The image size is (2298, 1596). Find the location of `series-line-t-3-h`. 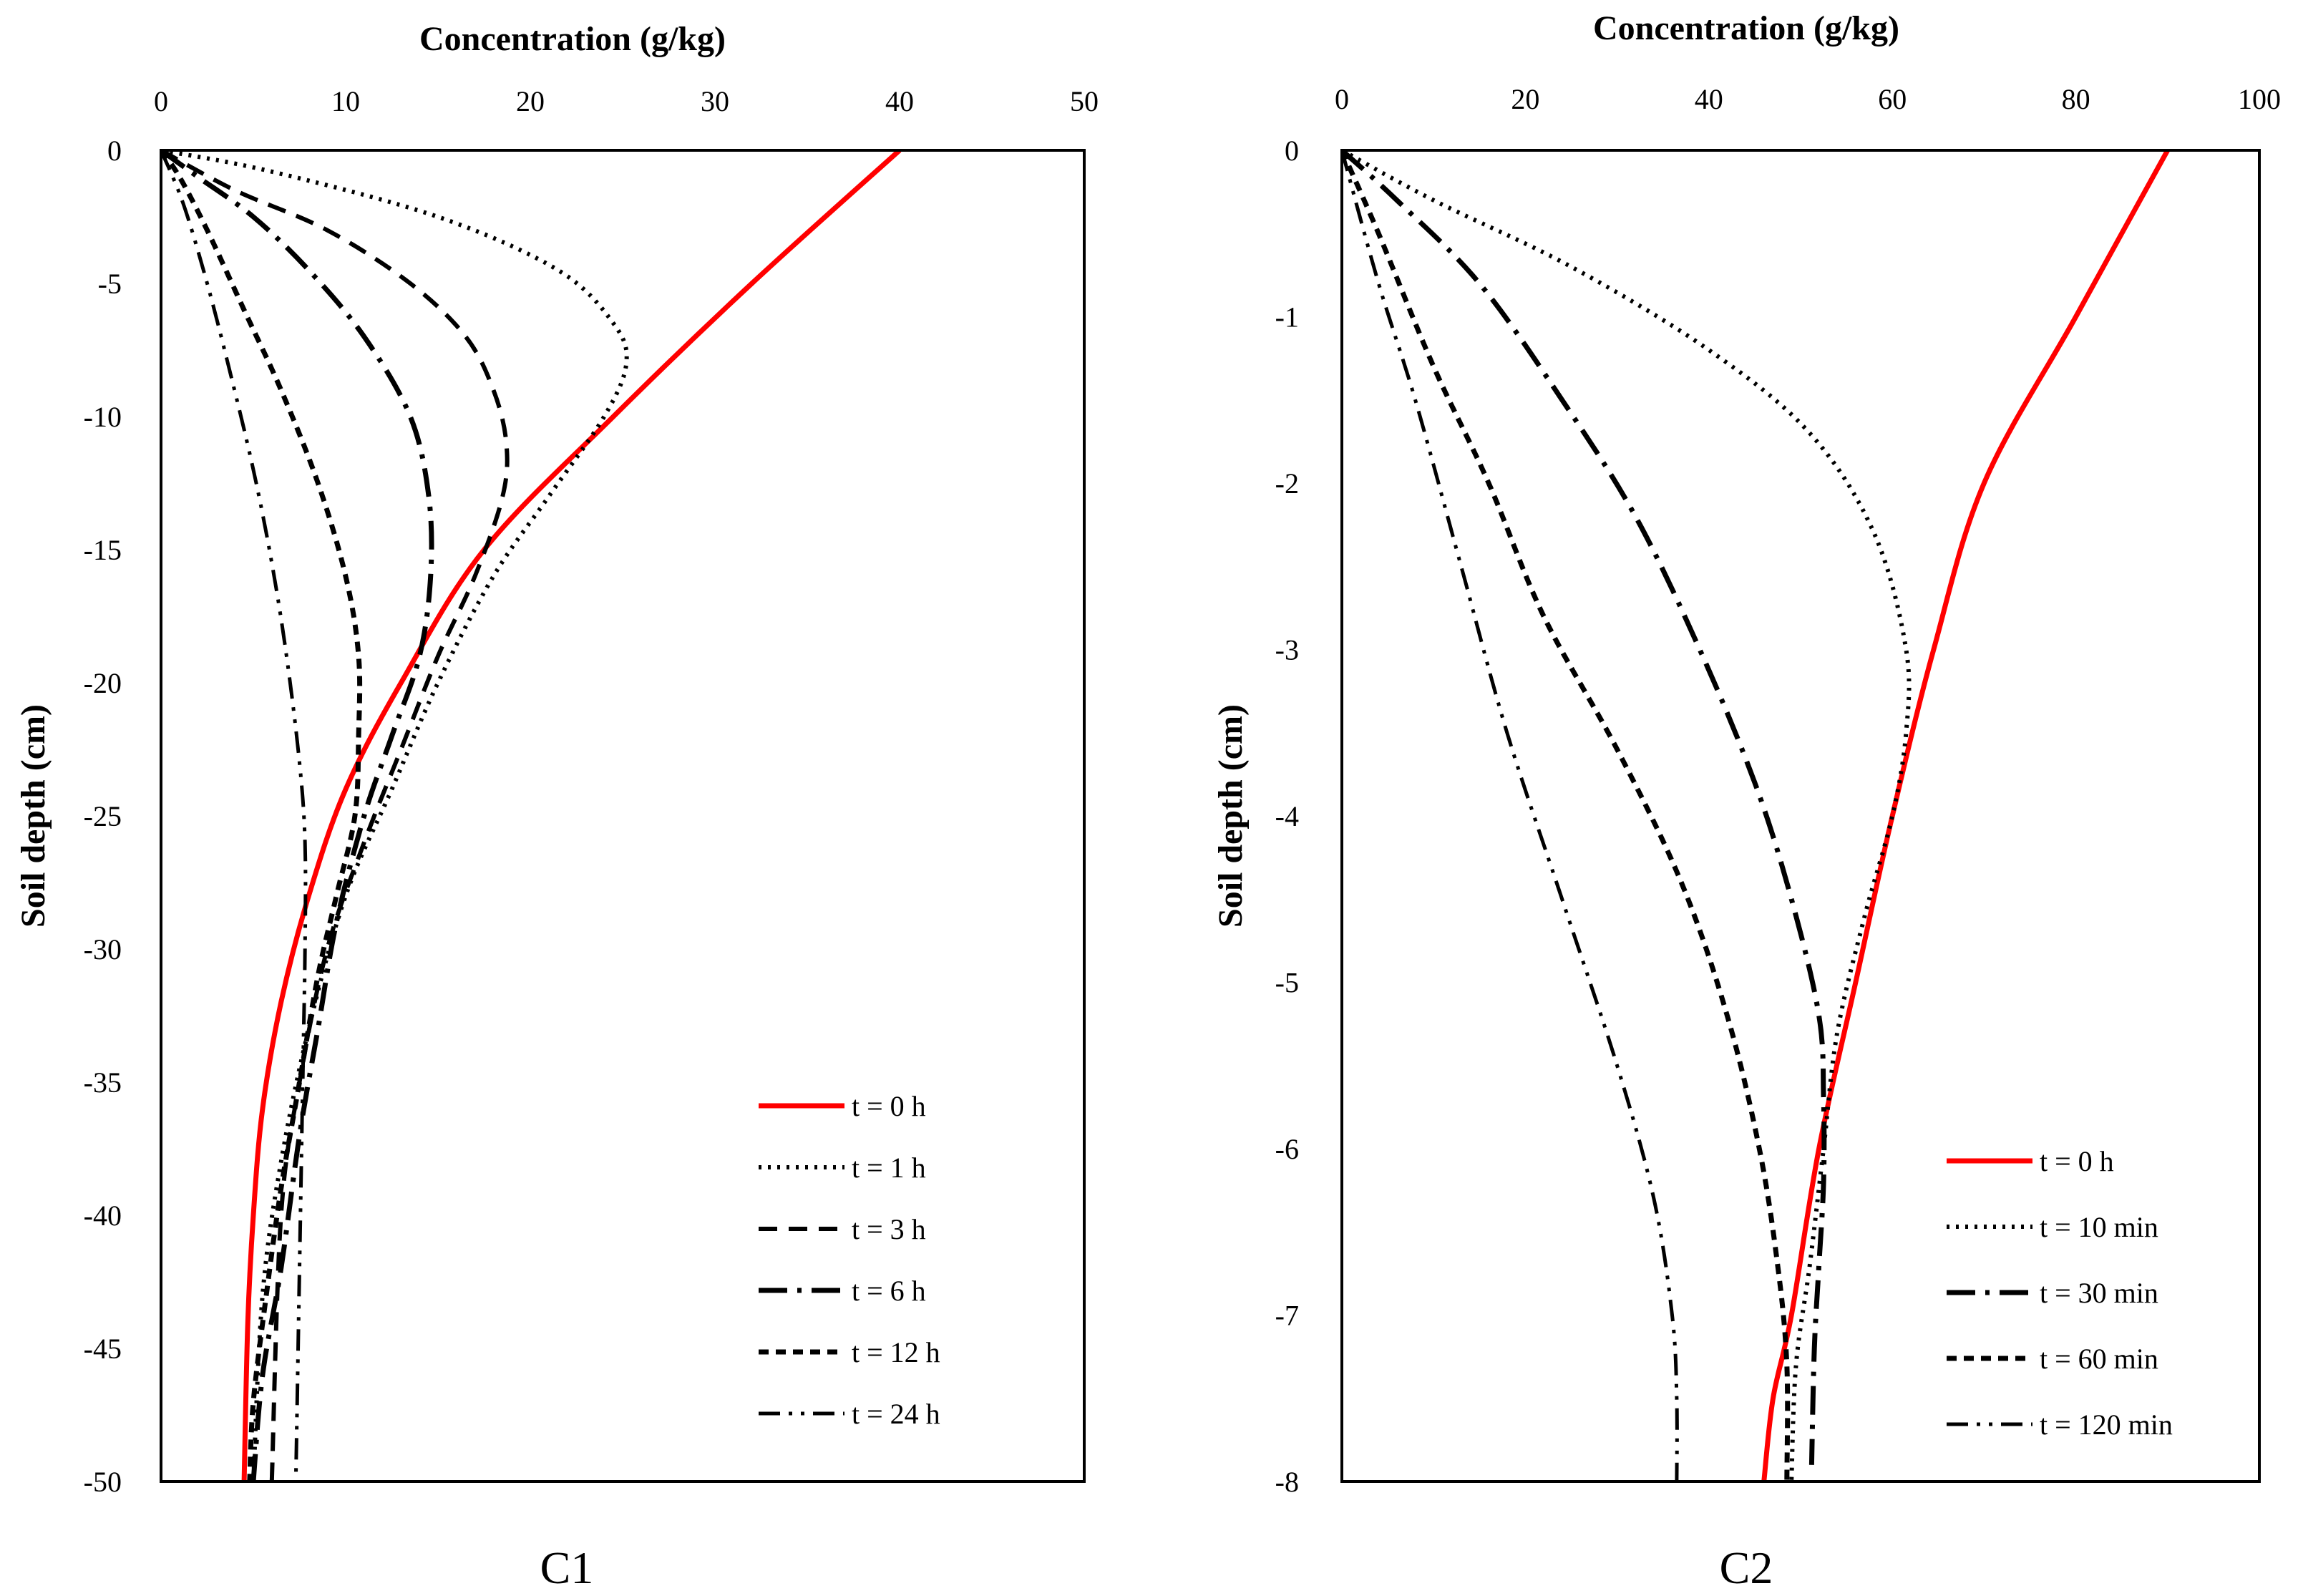

series-line-t-3-h is located at coordinates (336, 815).